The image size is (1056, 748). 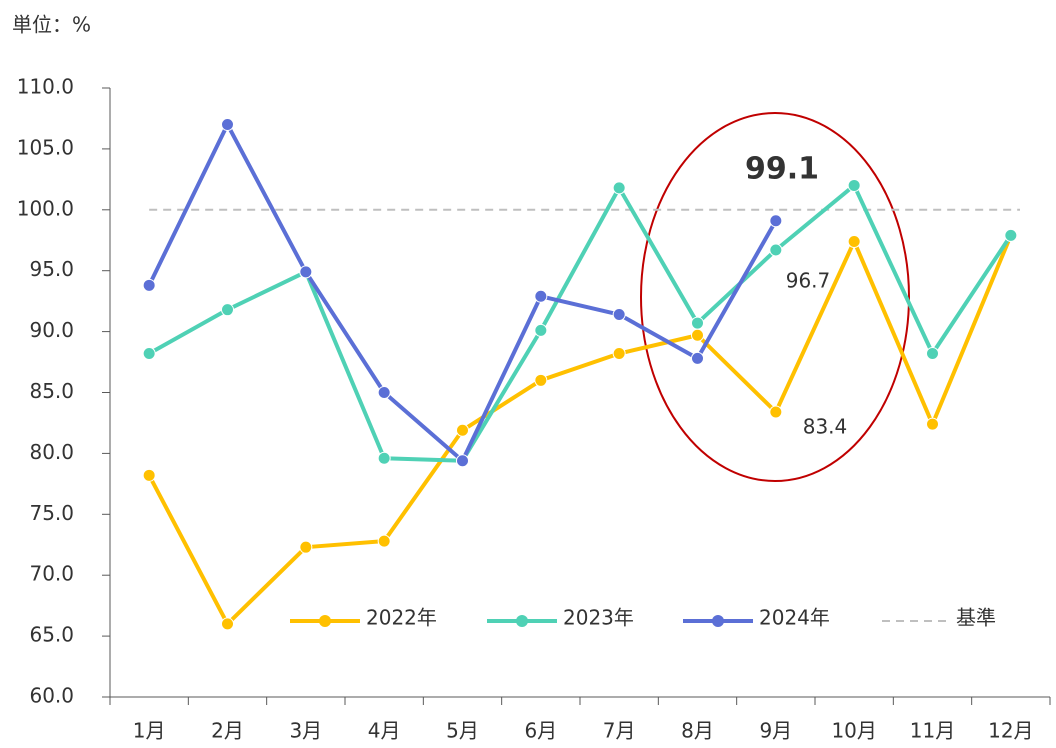 What do you see at coordinates (51, 513) in the screenshot?
I see `y-tick-label: 75.0` at bounding box center [51, 513].